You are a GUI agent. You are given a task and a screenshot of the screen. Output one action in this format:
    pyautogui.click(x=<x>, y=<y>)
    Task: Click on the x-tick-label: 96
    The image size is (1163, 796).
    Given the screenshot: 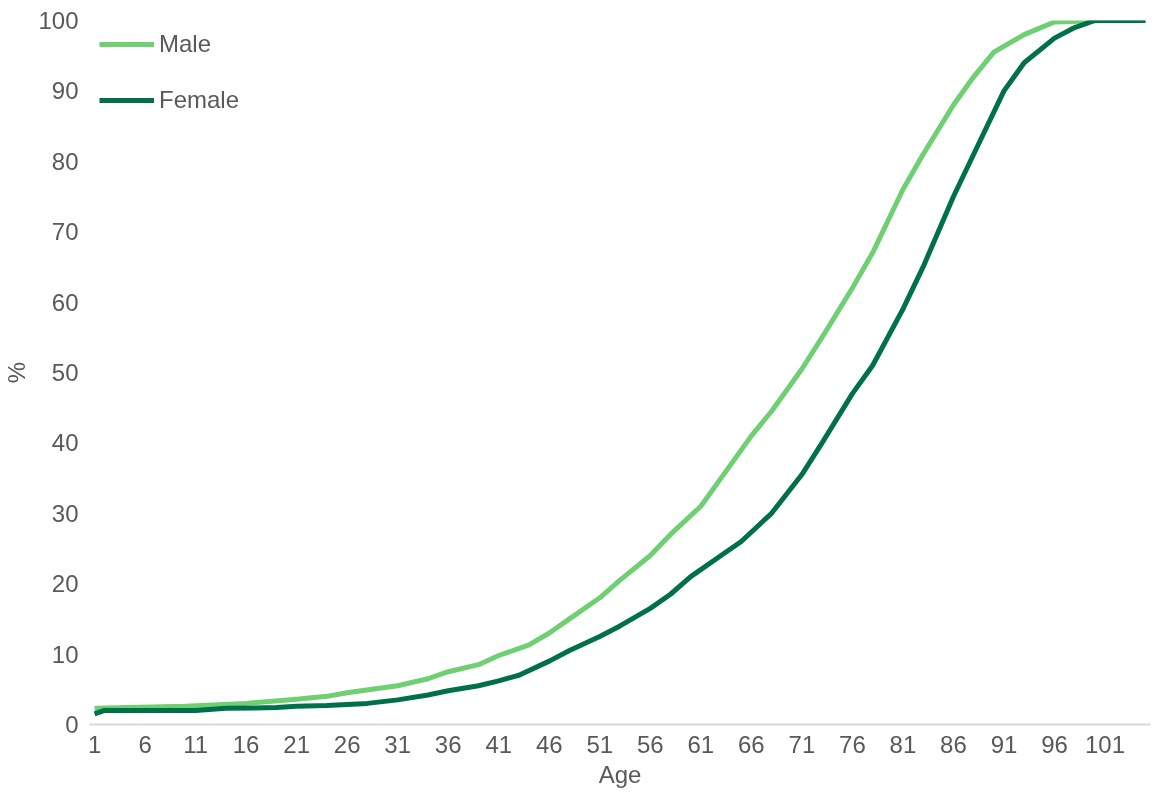 What is the action you would take?
    pyautogui.click(x=1054, y=744)
    